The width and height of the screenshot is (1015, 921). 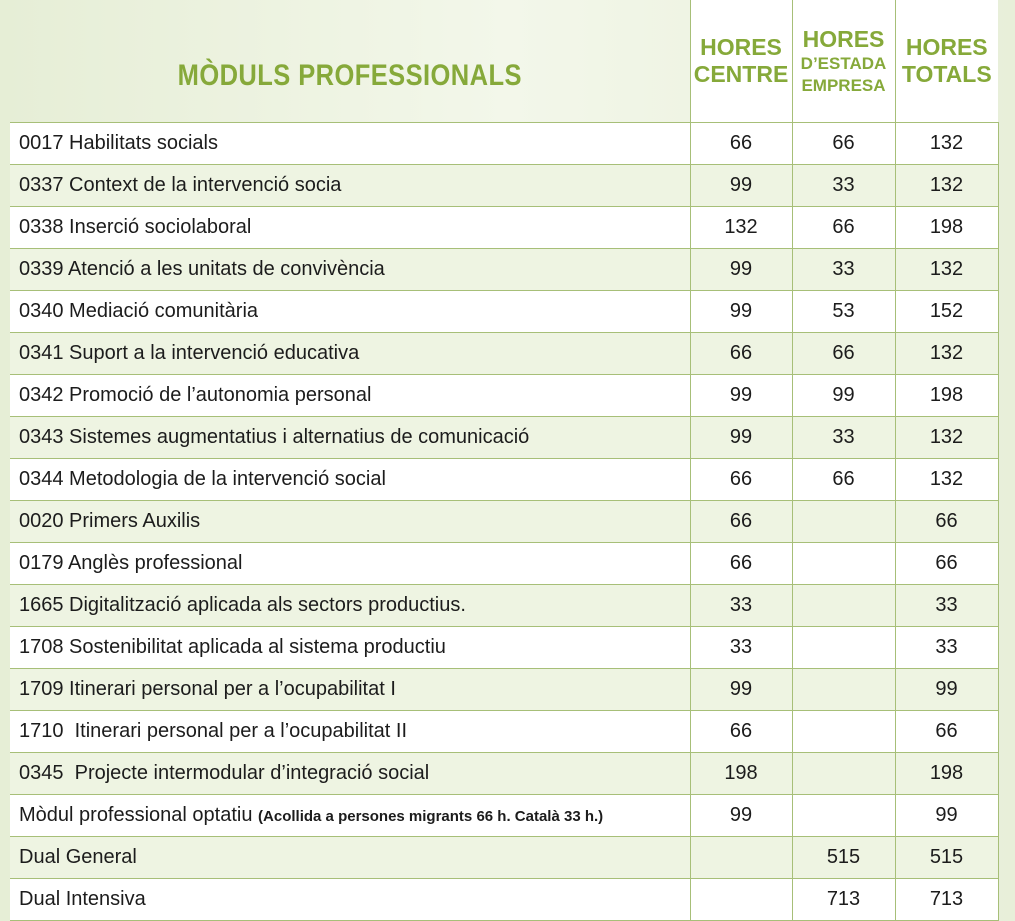 I want to click on empresa-hours: 99, so click(x=843, y=395).